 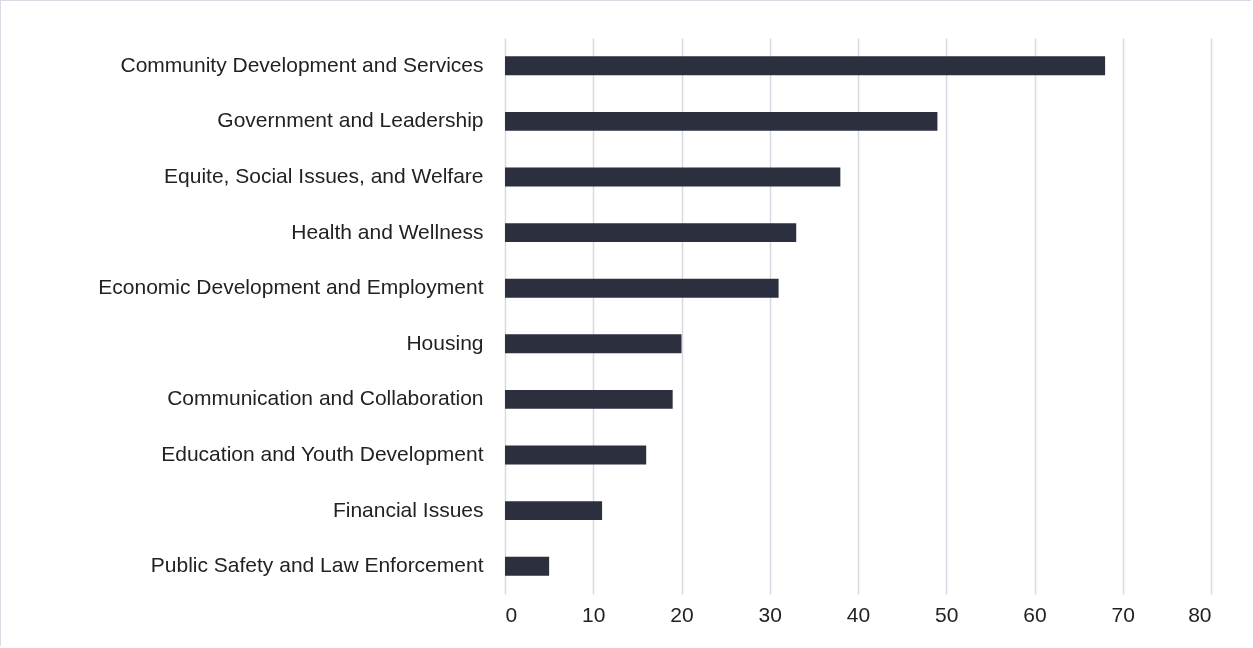 What do you see at coordinates (317, 565) in the screenshot?
I see `y-tick-label: Public Safety and Law Enforcement` at bounding box center [317, 565].